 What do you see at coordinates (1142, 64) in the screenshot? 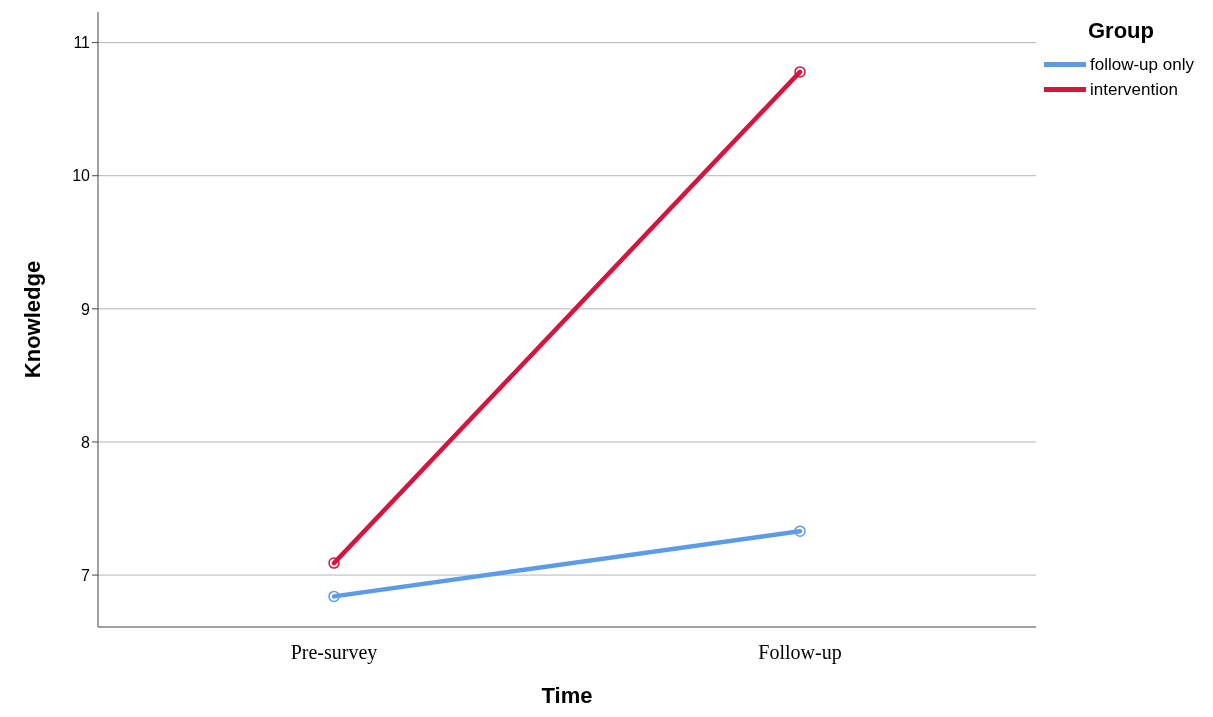
I see `legend-label: follow-up only` at bounding box center [1142, 64].